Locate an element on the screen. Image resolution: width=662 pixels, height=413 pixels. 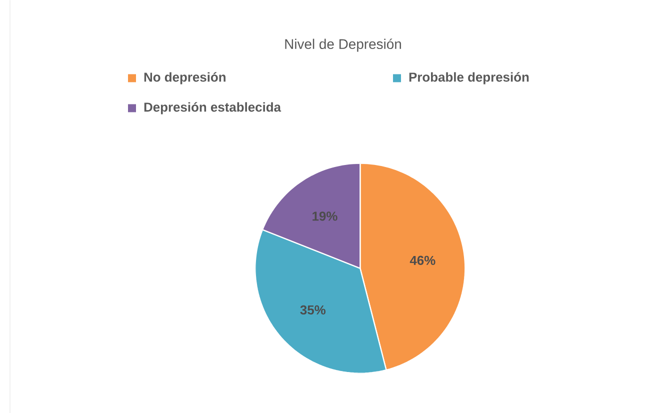
data-label: 46% is located at coordinates (423, 260).